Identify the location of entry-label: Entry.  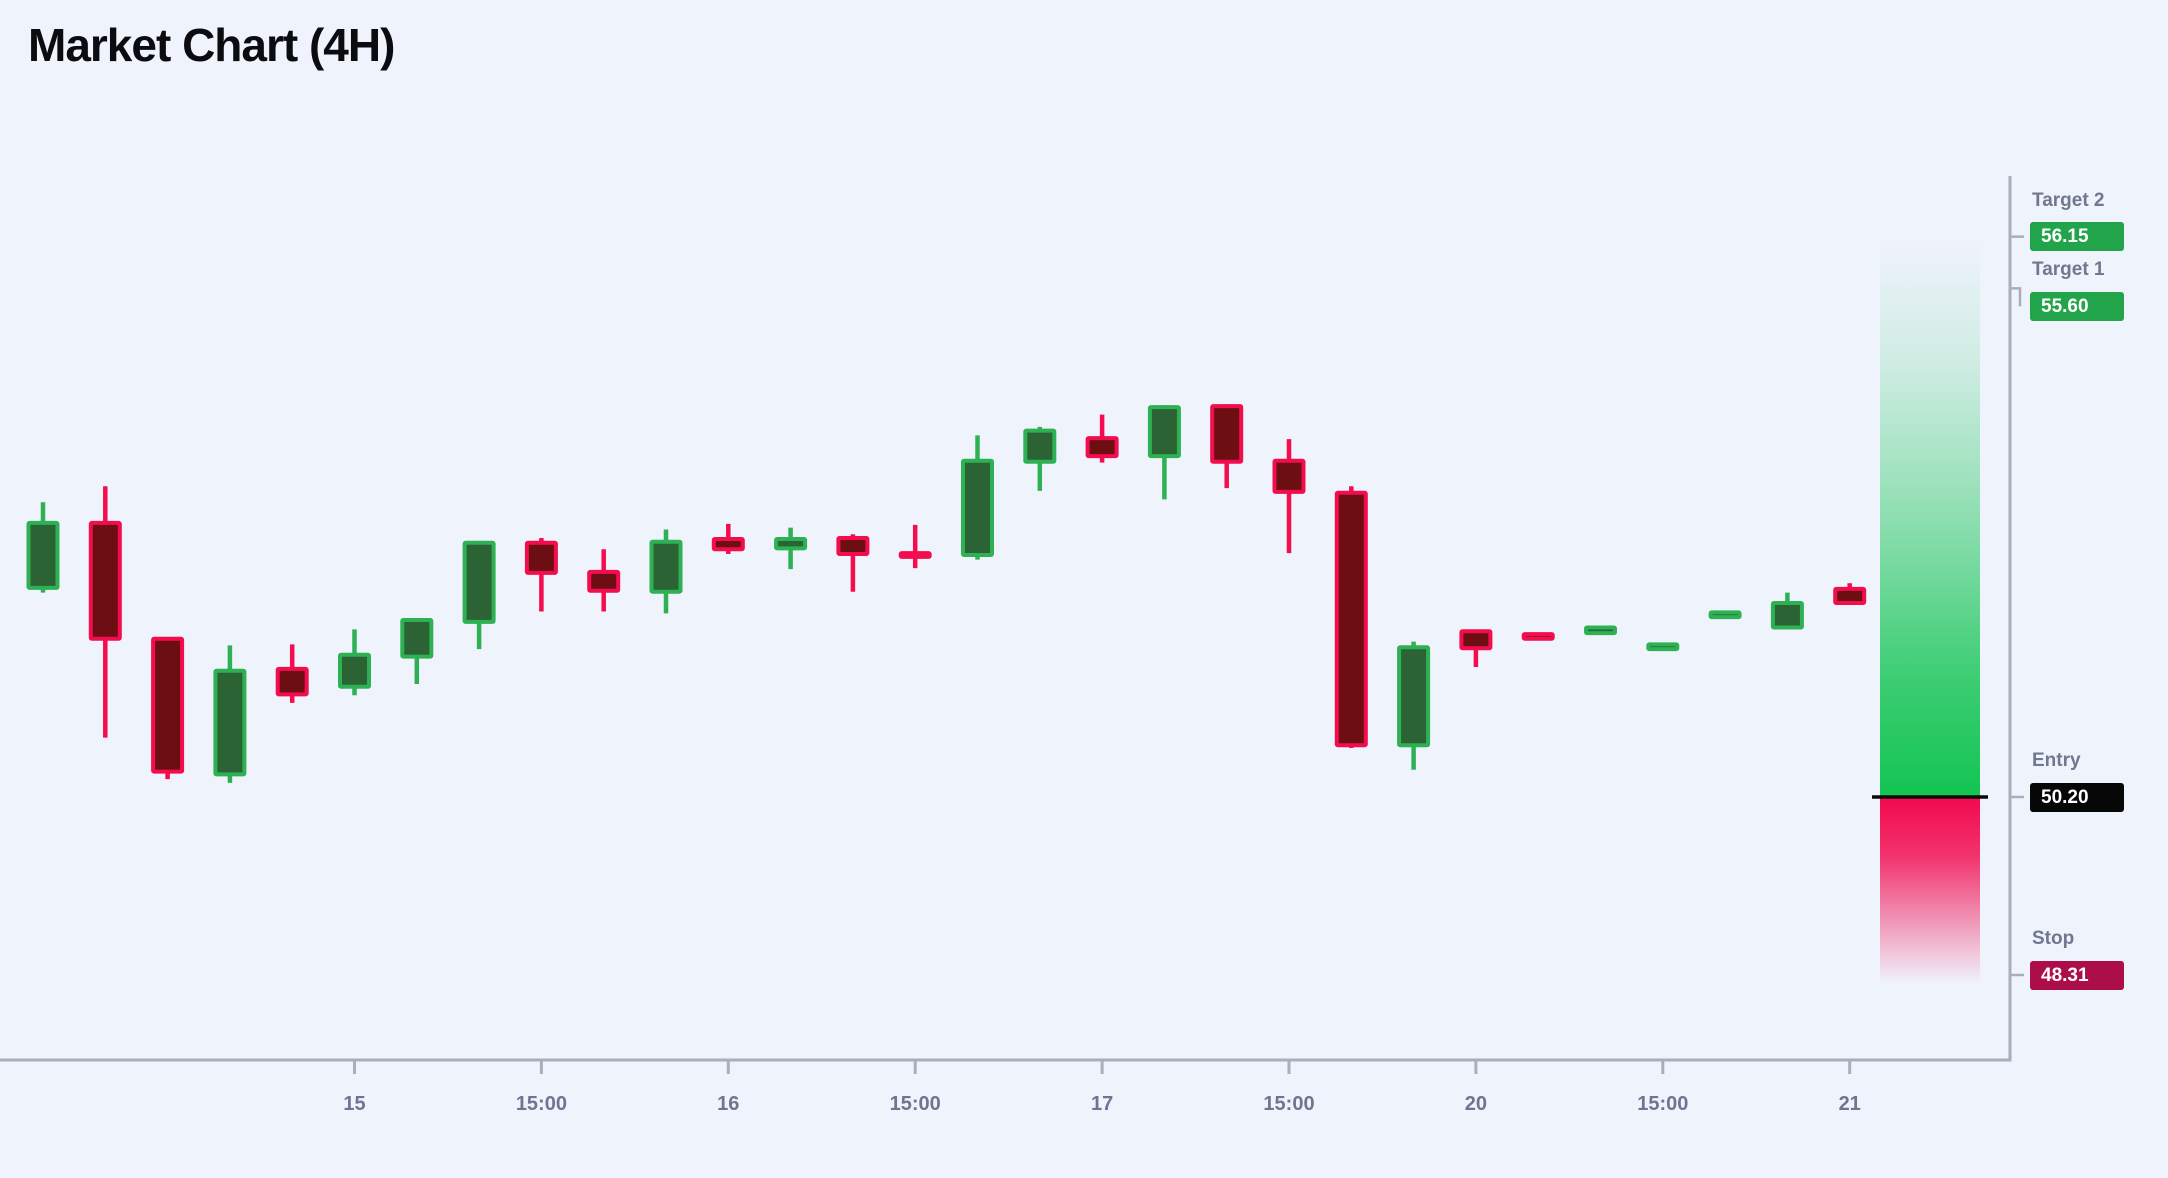
(2056, 760).